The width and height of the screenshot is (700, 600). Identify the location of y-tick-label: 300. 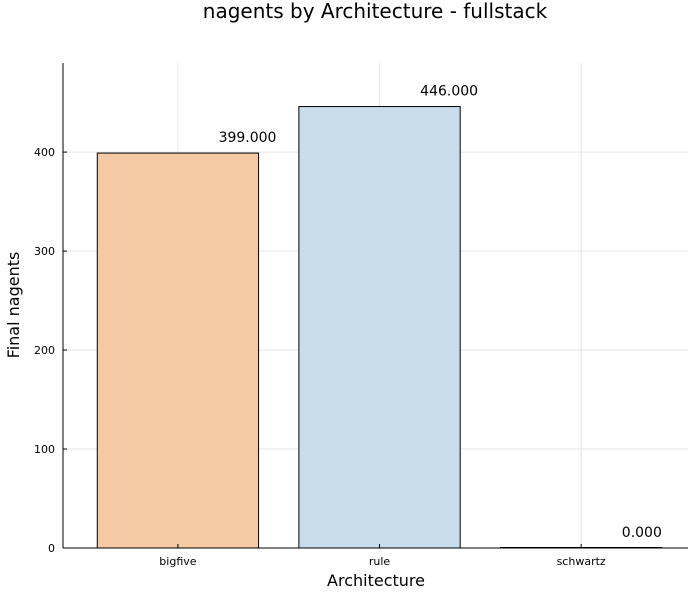
(44, 251).